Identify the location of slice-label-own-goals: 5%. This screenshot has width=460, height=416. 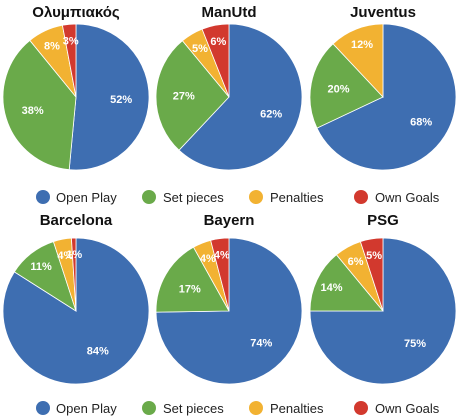
(374, 256).